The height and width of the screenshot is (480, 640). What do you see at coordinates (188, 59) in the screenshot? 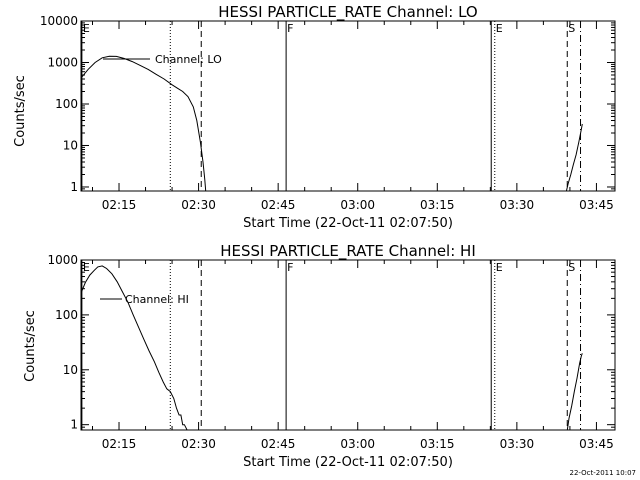
I see `legend-label: Channel: LO` at bounding box center [188, 59].